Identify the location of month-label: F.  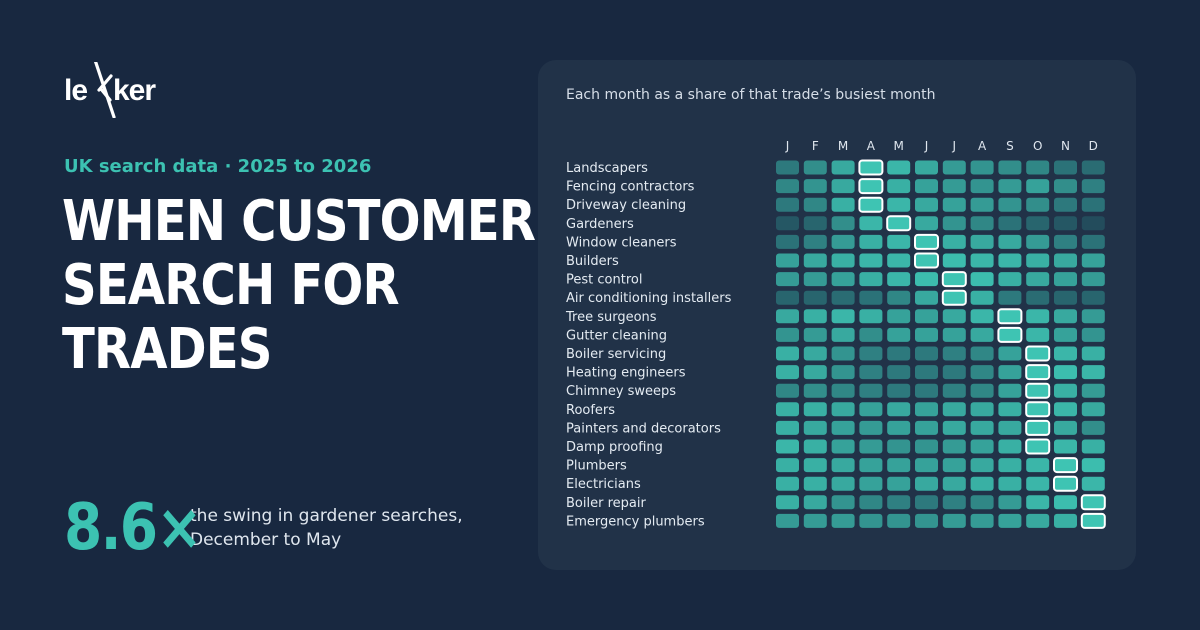
(815, 146).